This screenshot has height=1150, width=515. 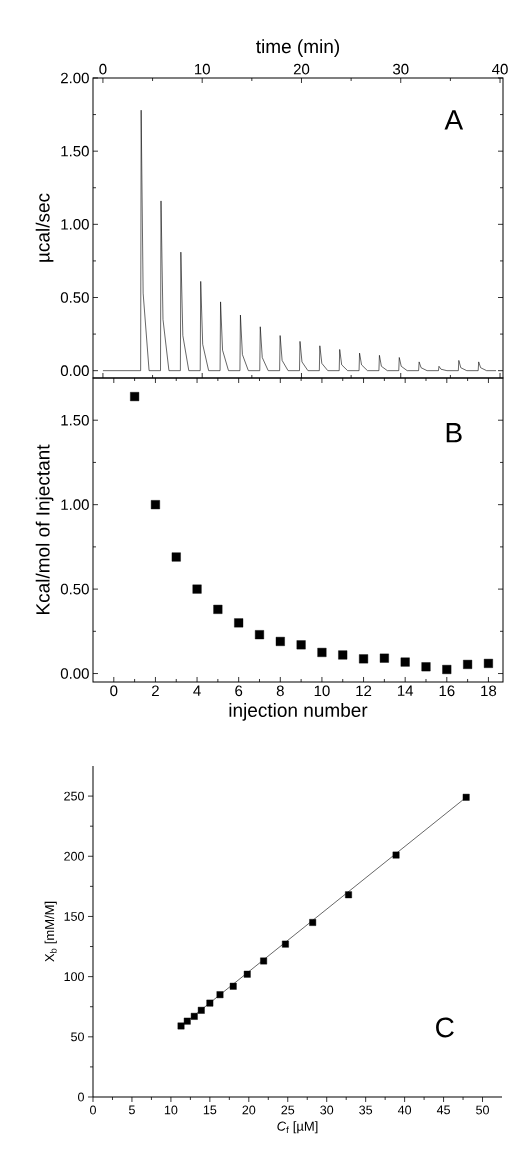 What do you see at coordinates (405, 690) in the screenshot?
I see `x-tick-label: 14` at bounding box center [405, 690].